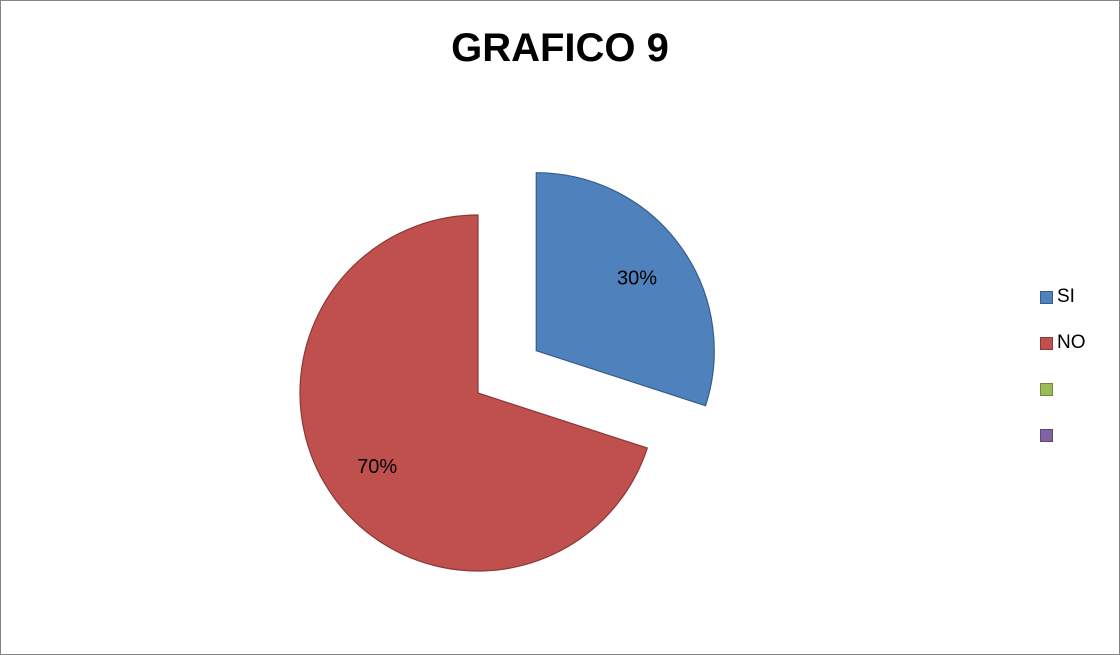  I want to click on data-label-si: 30%, so click(637, 278).